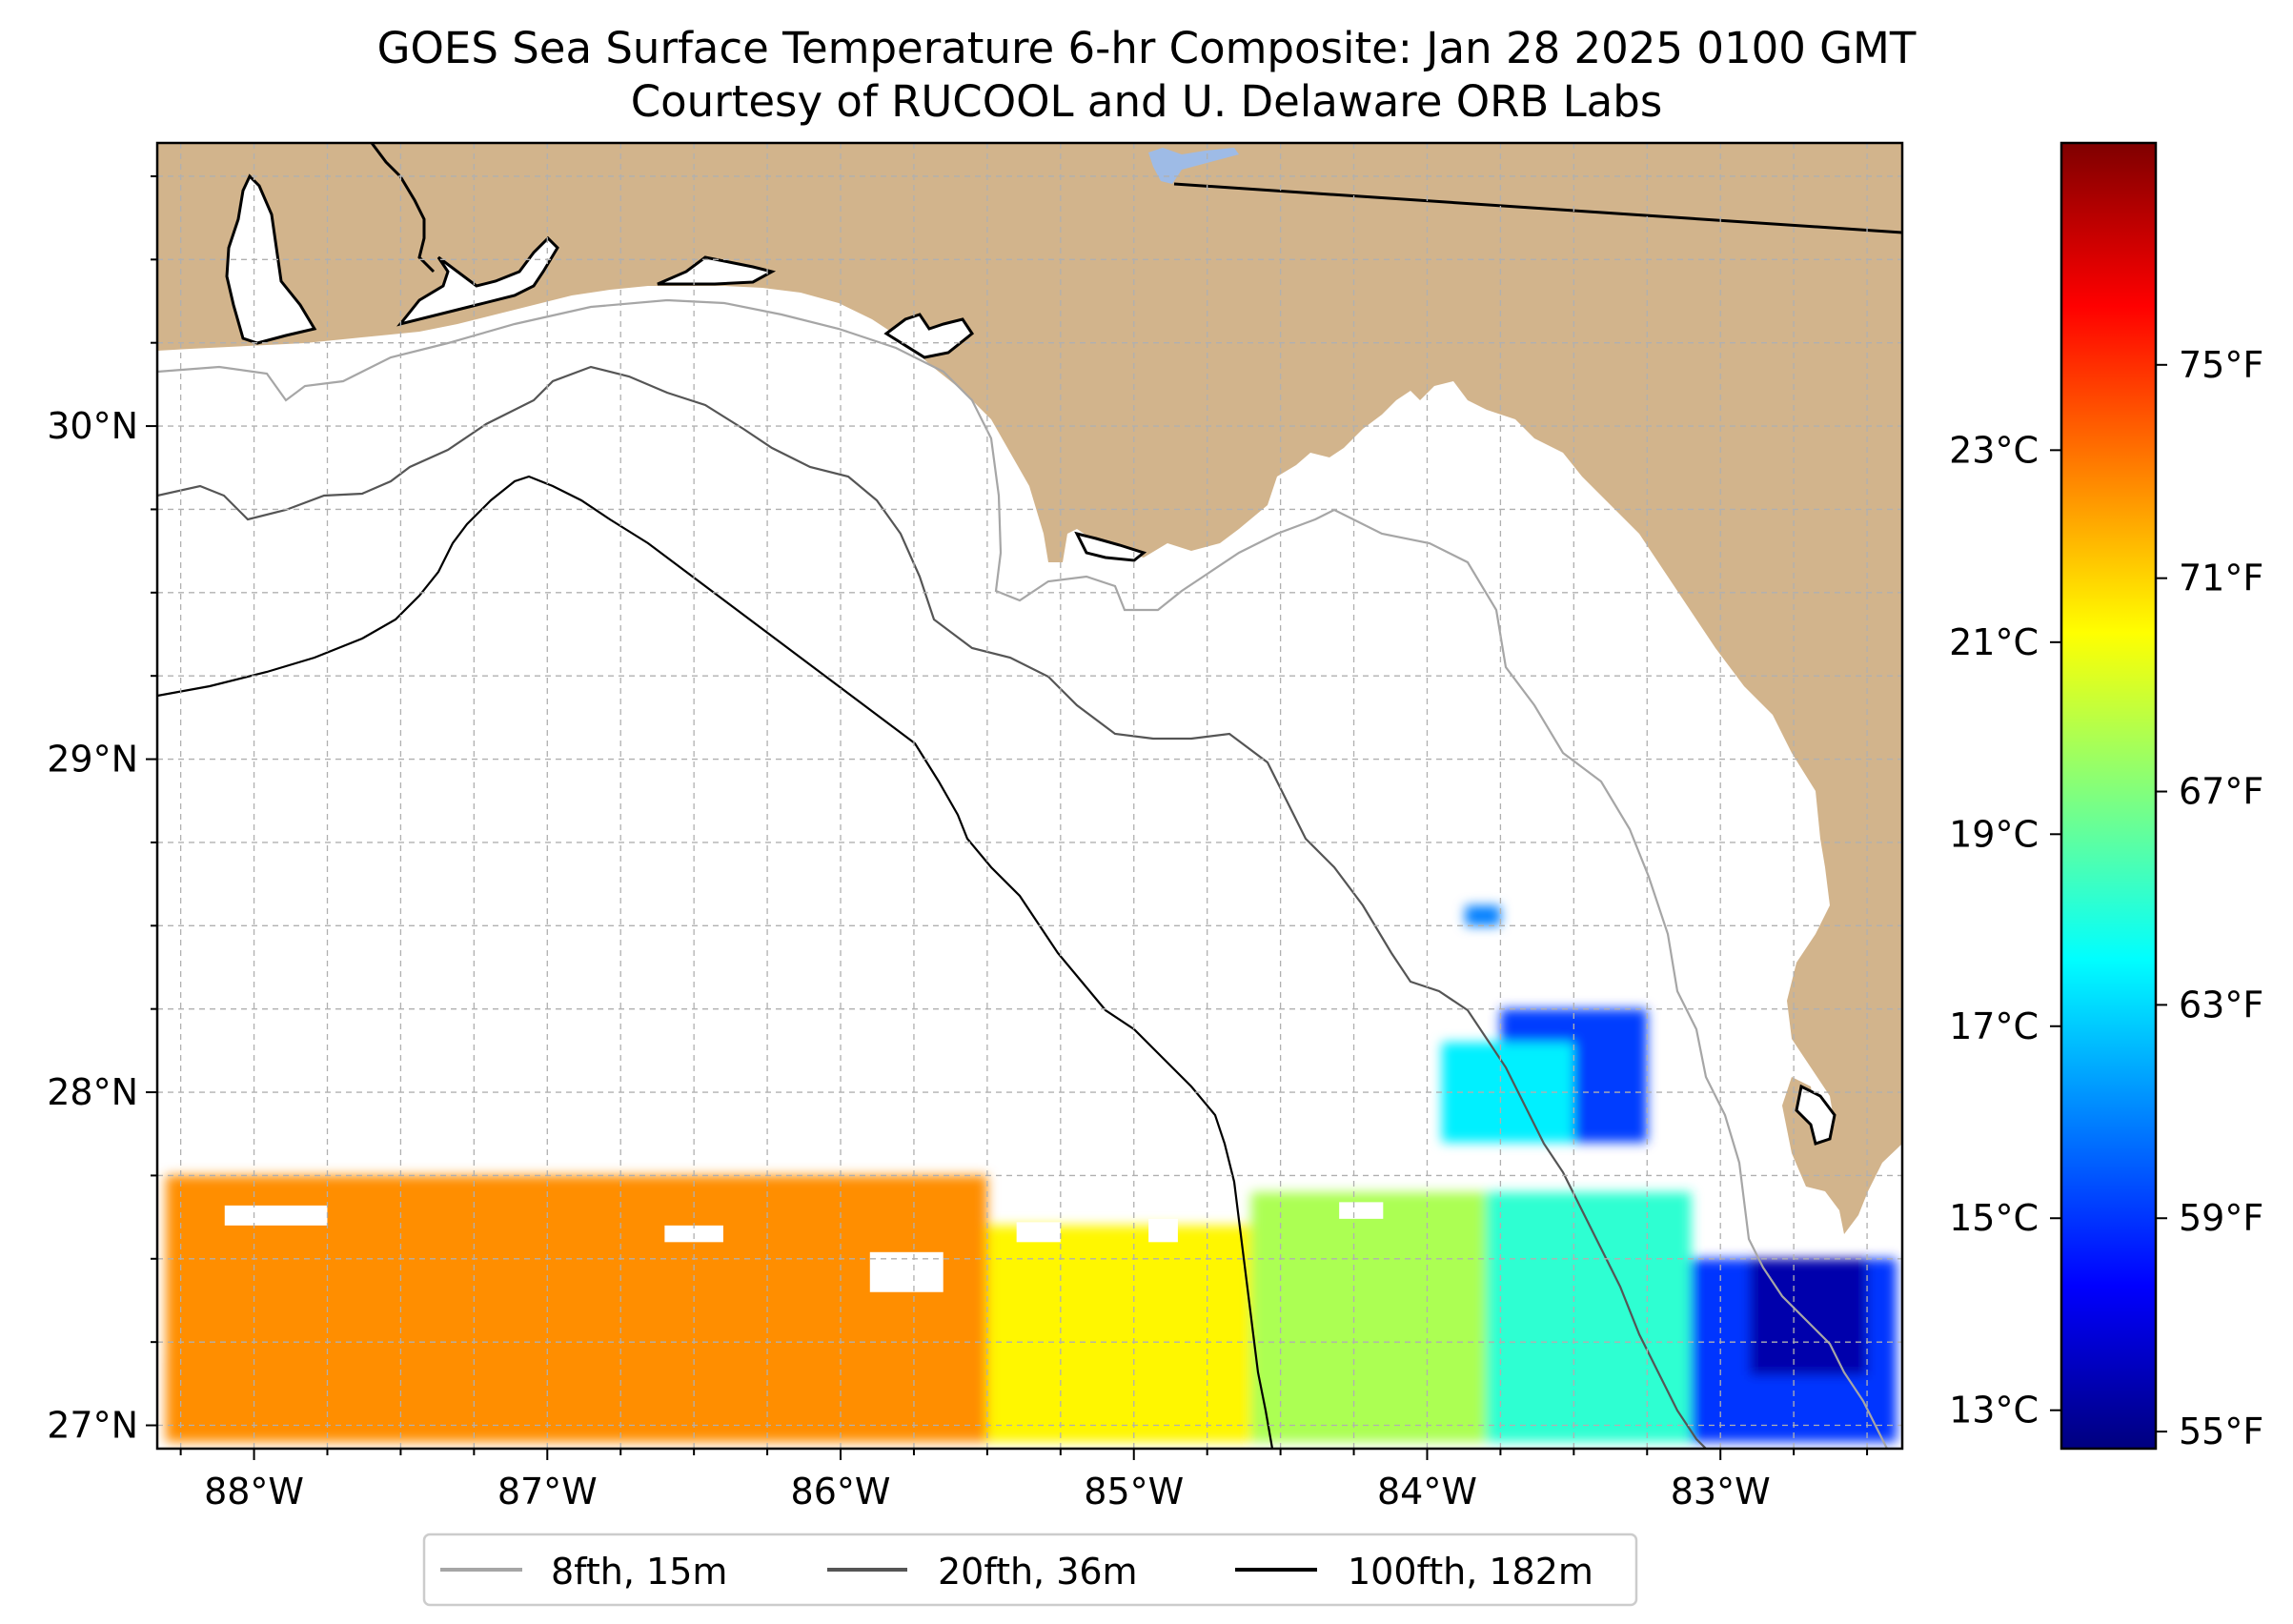 The image size is (2293, 1624). Describe the element at coordinates (93, 1426) in the screenshot. I see `lat-tick-label: 27°N` at that location.